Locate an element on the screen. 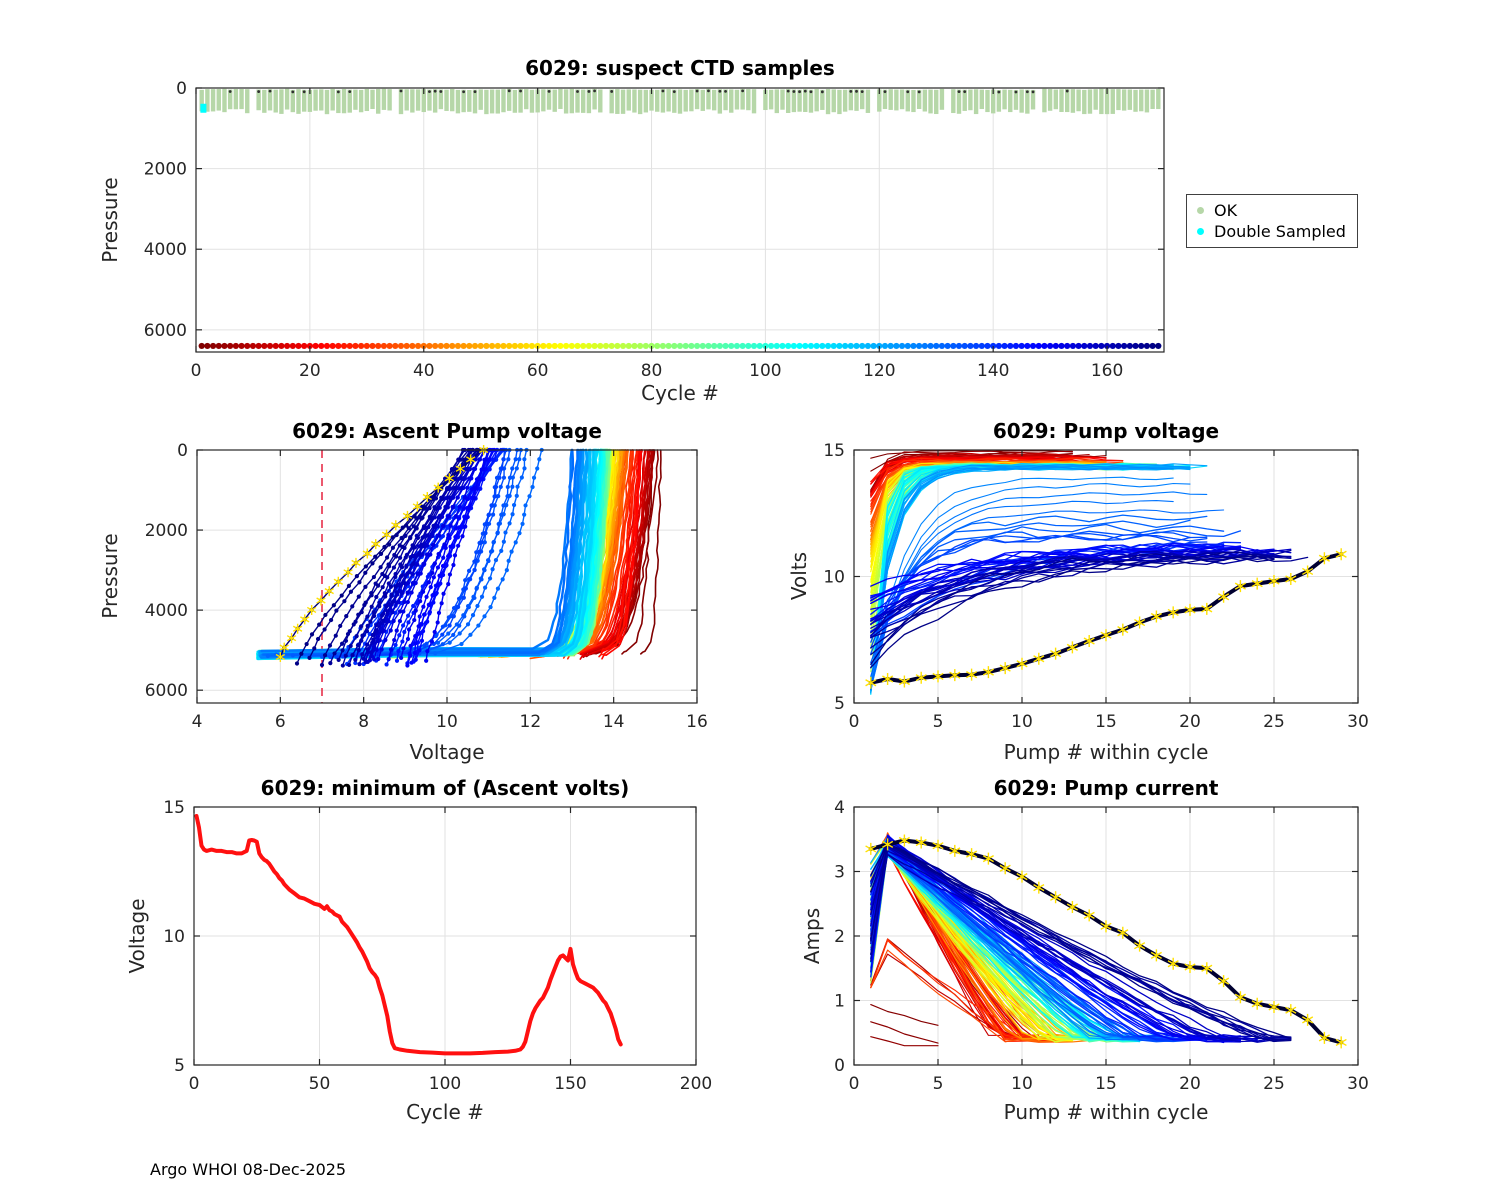  ylabel-suspect-ctd: Pressure is located at coordinates (110, 220).